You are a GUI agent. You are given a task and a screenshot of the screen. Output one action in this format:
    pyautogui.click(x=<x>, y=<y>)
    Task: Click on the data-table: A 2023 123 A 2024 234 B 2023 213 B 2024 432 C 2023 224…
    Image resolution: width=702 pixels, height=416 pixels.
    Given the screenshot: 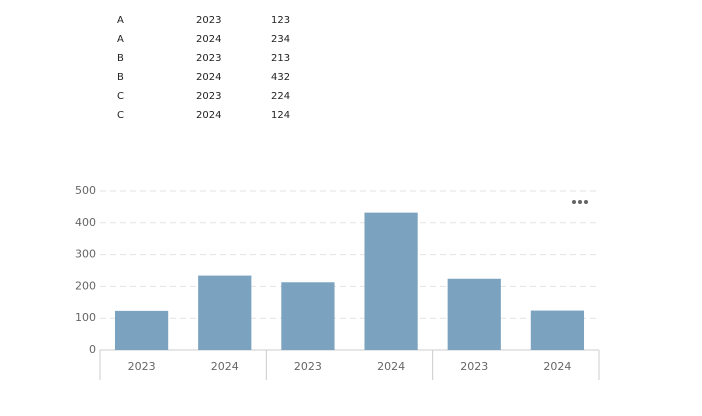 What is the action you would take?
    pyautogui.click(x=203, y=68)
    